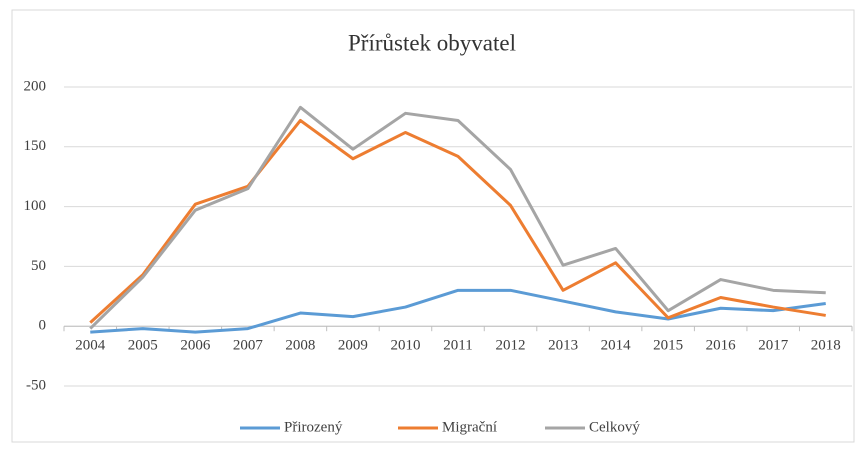 The height and width of the screenshot is (450, 864). Describe the element at coordinates (35, 86) in the screenshot. I see `y-tick-label: 200` at that location.